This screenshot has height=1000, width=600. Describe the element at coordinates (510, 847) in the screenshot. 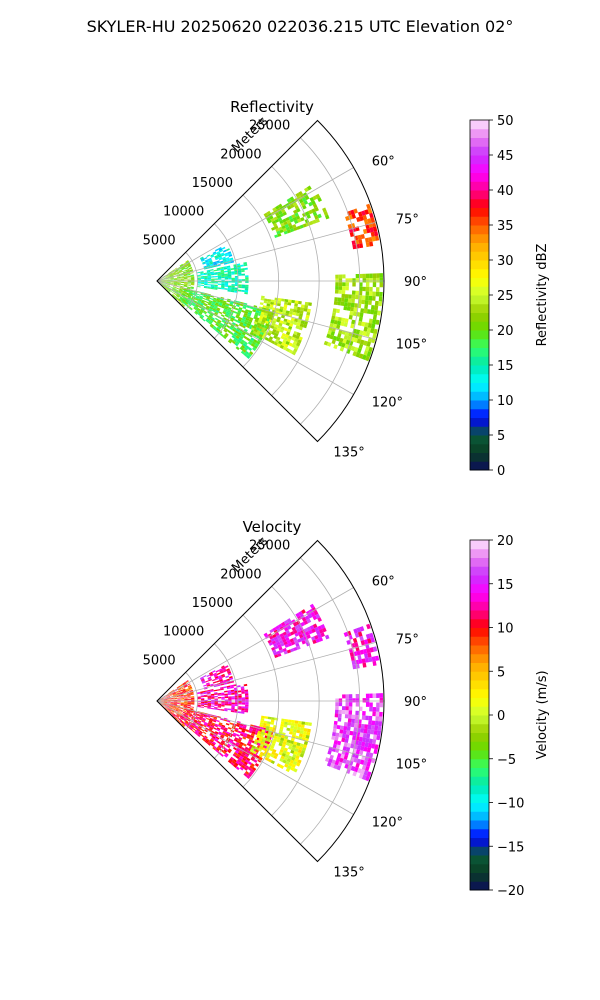

I see `colorbar-tick-label: −15` at that location.